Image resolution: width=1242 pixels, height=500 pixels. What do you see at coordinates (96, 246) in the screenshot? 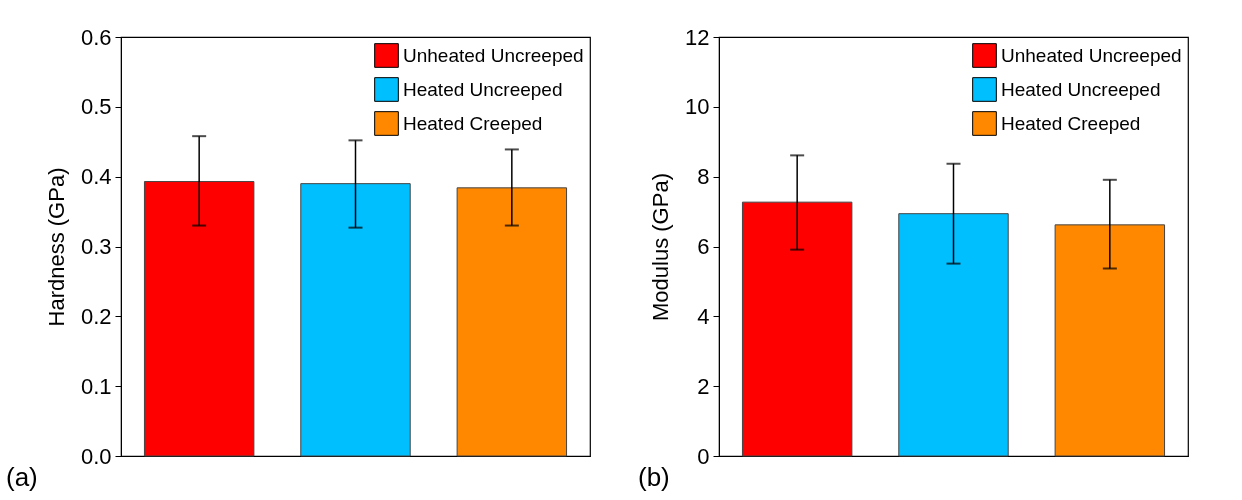
I see `y-tick-label: 0.3` at bounding box center [96, 246].